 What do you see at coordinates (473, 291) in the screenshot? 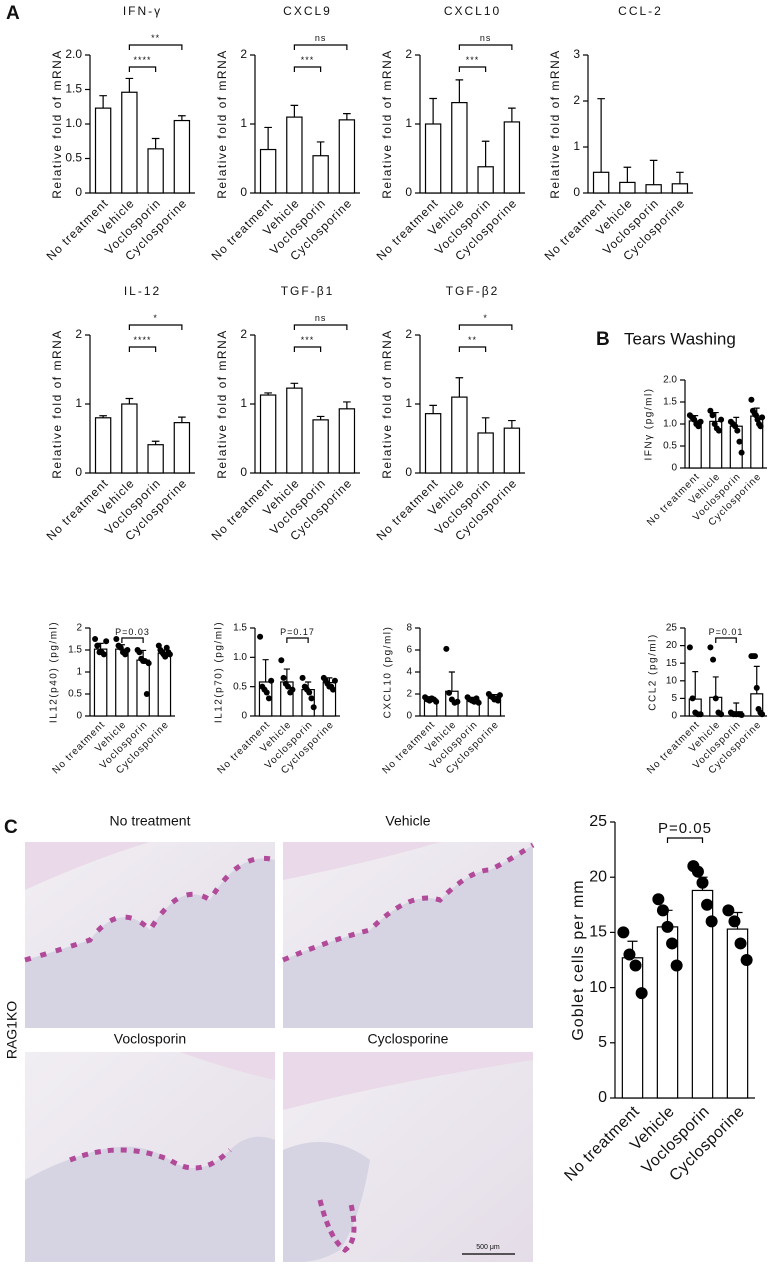
I see `chart-title: TGF-β2` at bounding box center [473, 291].